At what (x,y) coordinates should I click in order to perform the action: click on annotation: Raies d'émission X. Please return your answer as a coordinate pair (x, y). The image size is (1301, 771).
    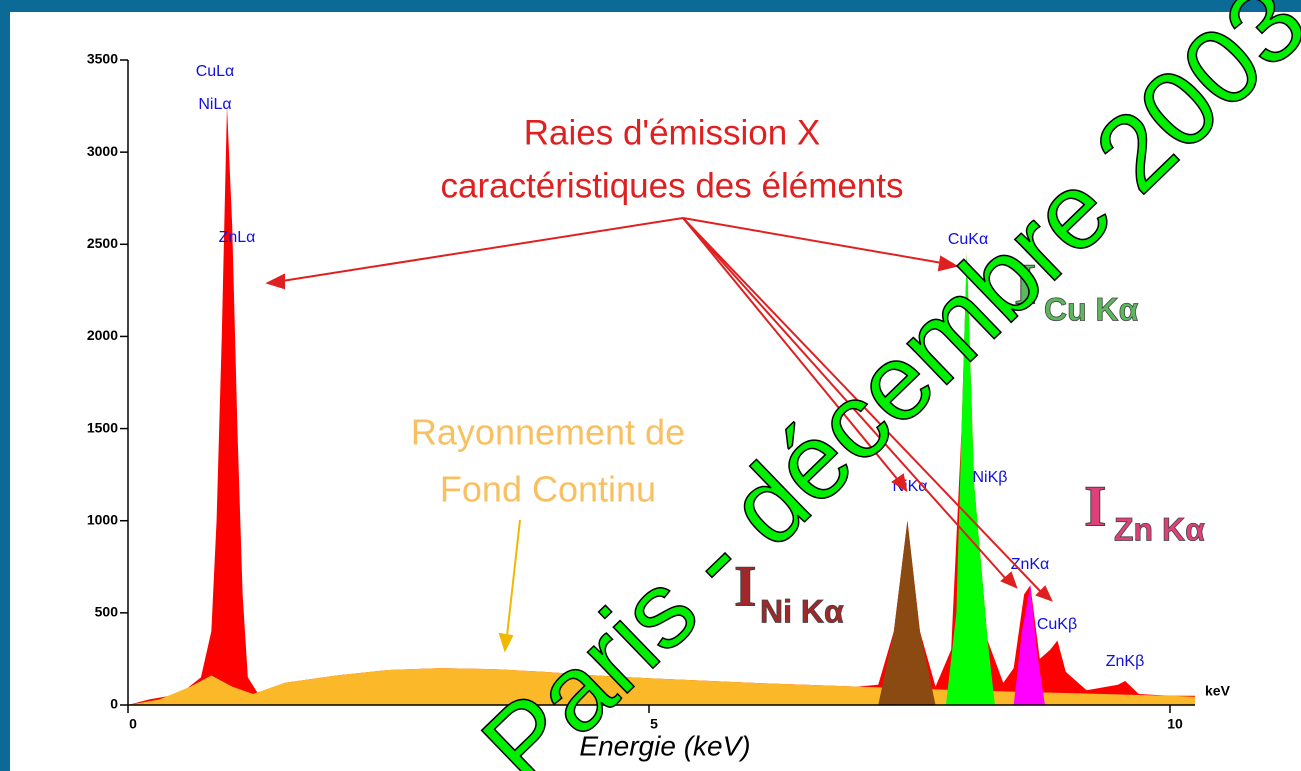
    Looking at the image, I should click on (672, 132).